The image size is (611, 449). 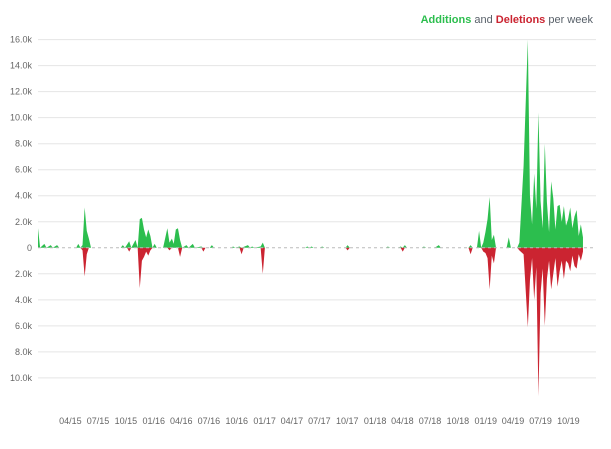 What do you see at coordinates (21, 66) in the screenshot?
I see `y-tick-label: 14.0k` at bounding box center [21, 66].